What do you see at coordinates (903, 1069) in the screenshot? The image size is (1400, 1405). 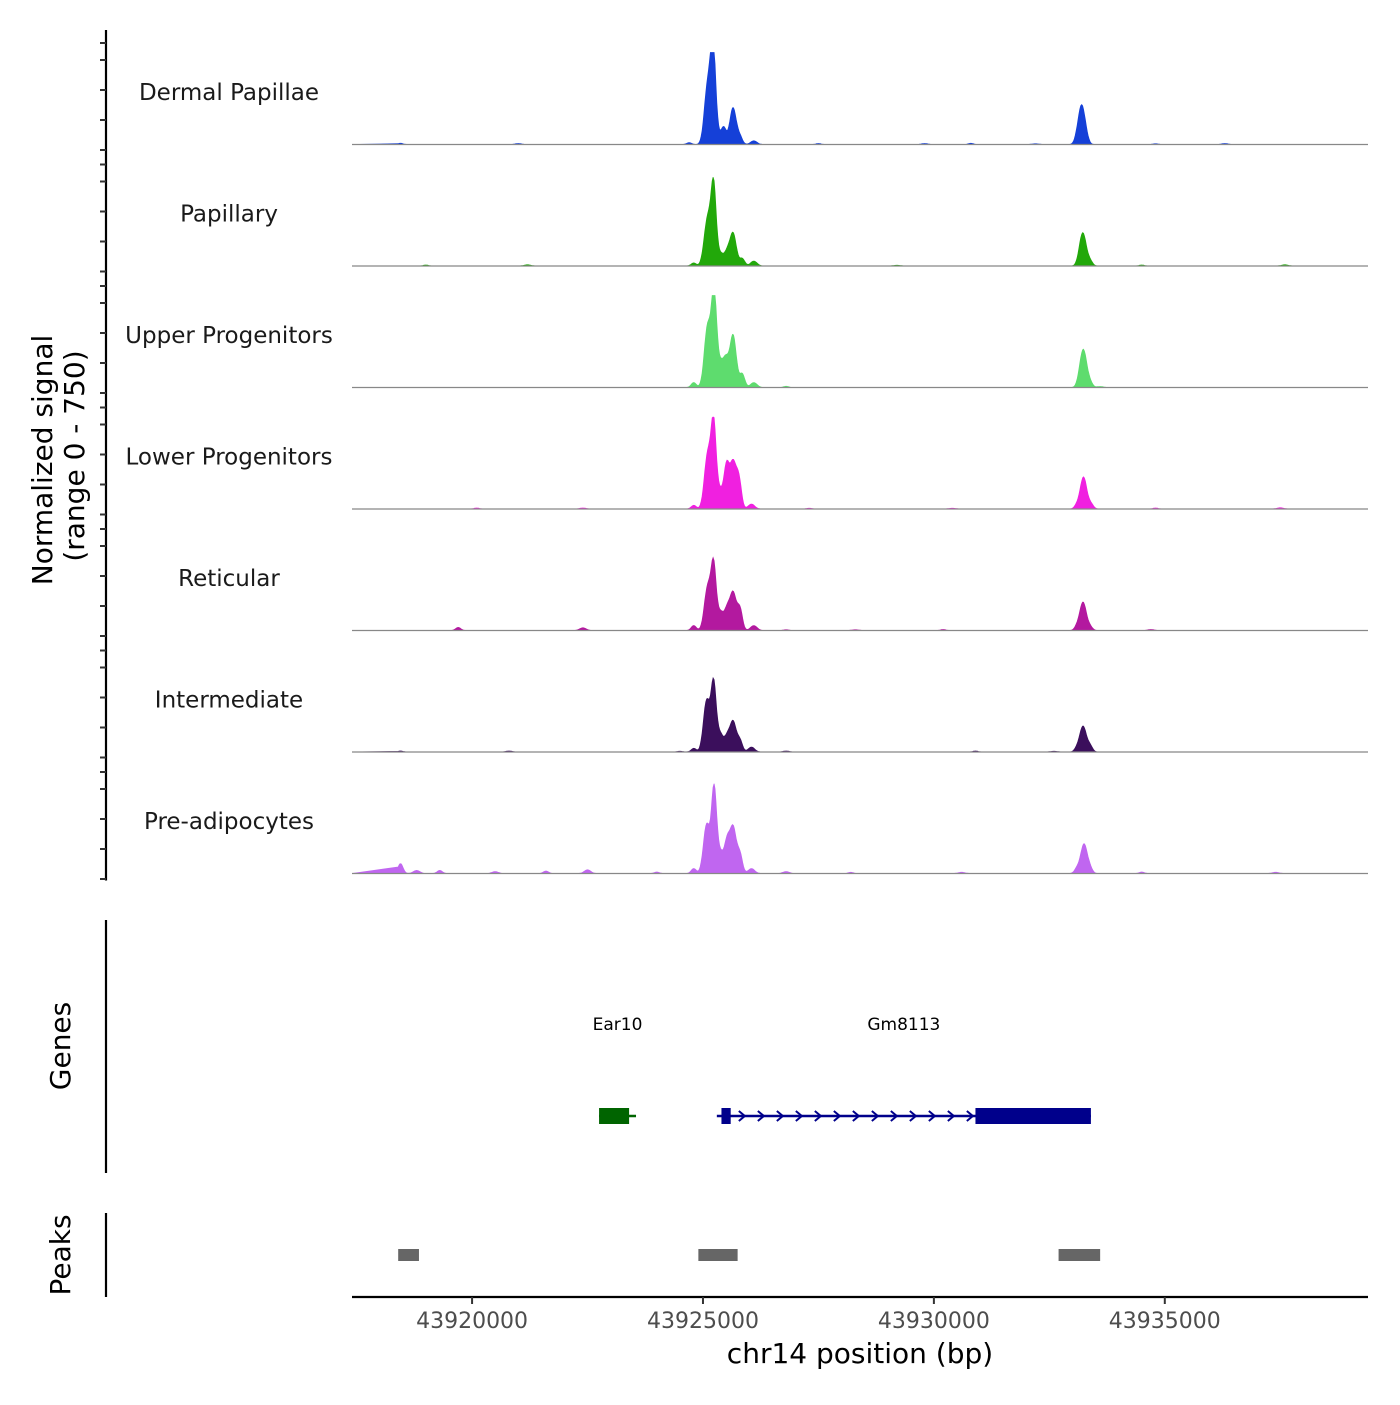 I see `gene-model: Gm8113` at bounding box center [903, 1069].